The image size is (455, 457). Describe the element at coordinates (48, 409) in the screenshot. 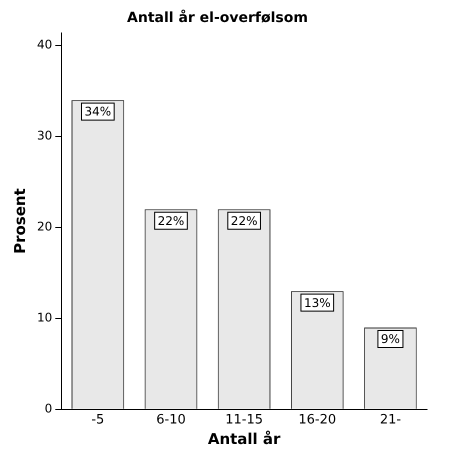

I see `y-tick-label: 0` at that location.